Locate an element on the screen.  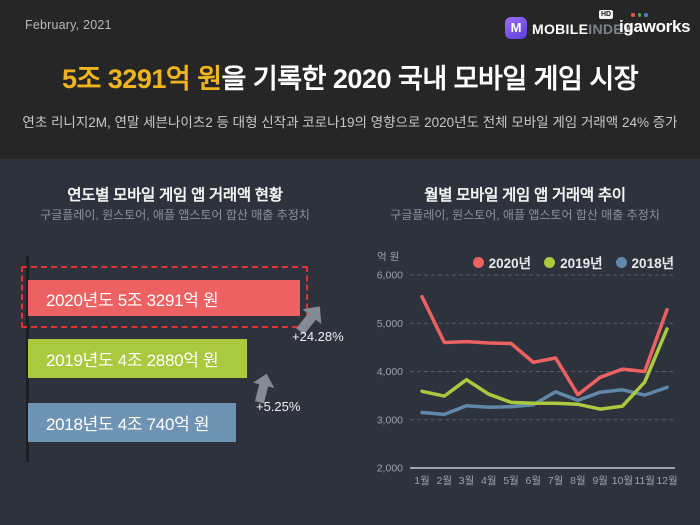
growth-2020-label: +24.28% is located at coordinates (318, 336).